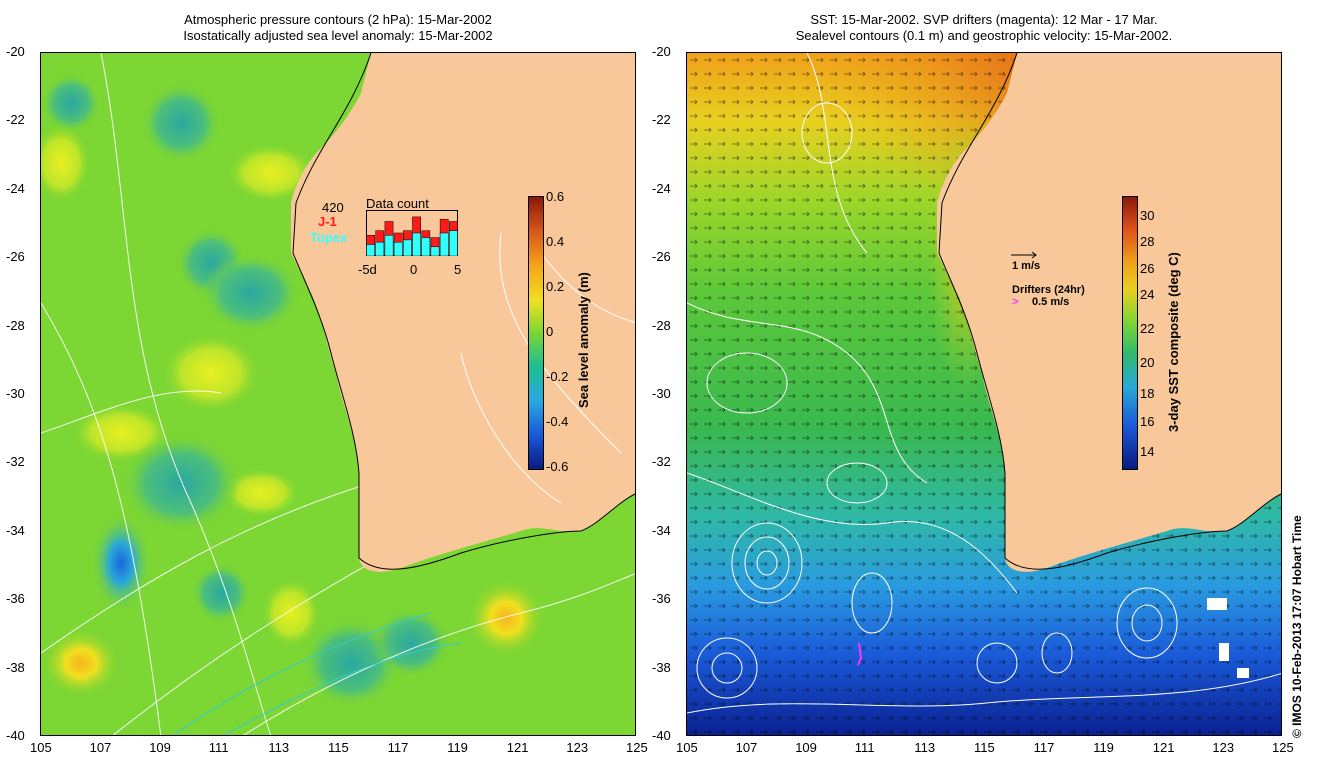  Describe the element at coordinates (1147, 393) in the screenshot. I see `sst-tick: 18` at that location.